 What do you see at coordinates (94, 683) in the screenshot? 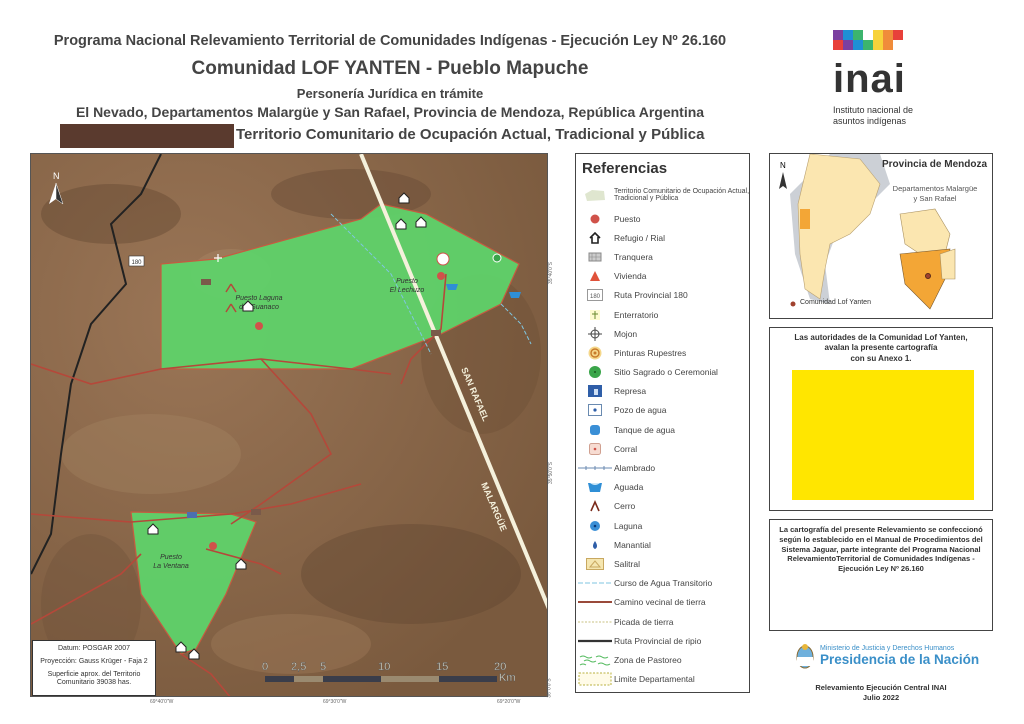
I see `area-text: Comunitario 39038 has.` at bounding box center [94, 683].